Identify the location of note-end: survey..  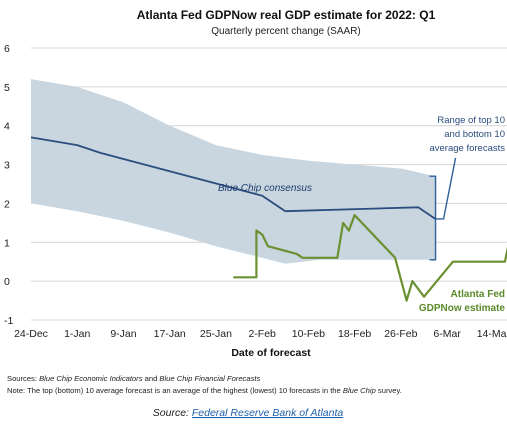
(389, 390).